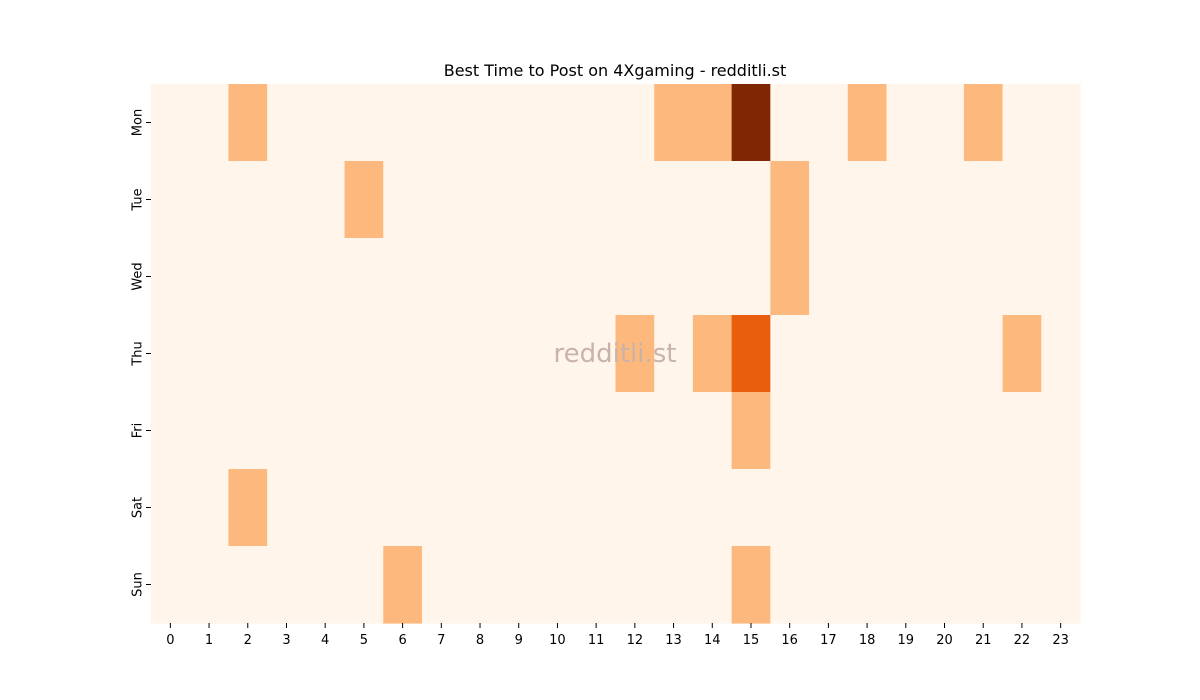 The height and width of the screenshot is (700, 1200). Describe the element at coordinates (402, 640) in the screenshot. I see `x-tick-label: 6` at that location.